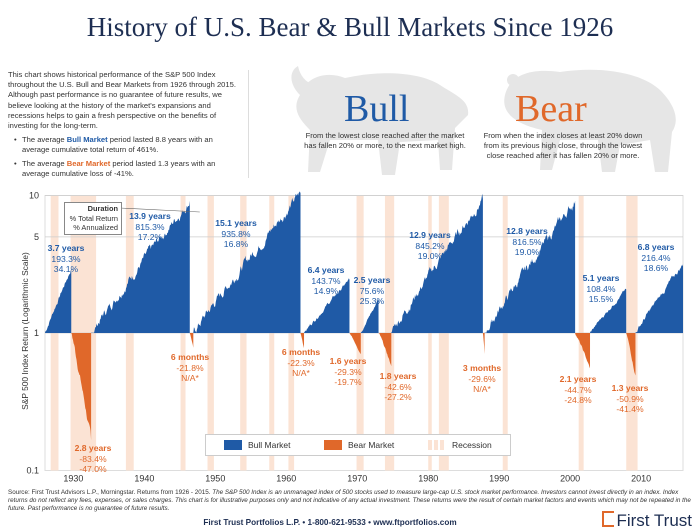 This screenshot has width=700, height=532. What do you see at coordinates (656, 268) in the screenshot?
I see `period-annualized: 18.6%` at bounding box center [656, 268].